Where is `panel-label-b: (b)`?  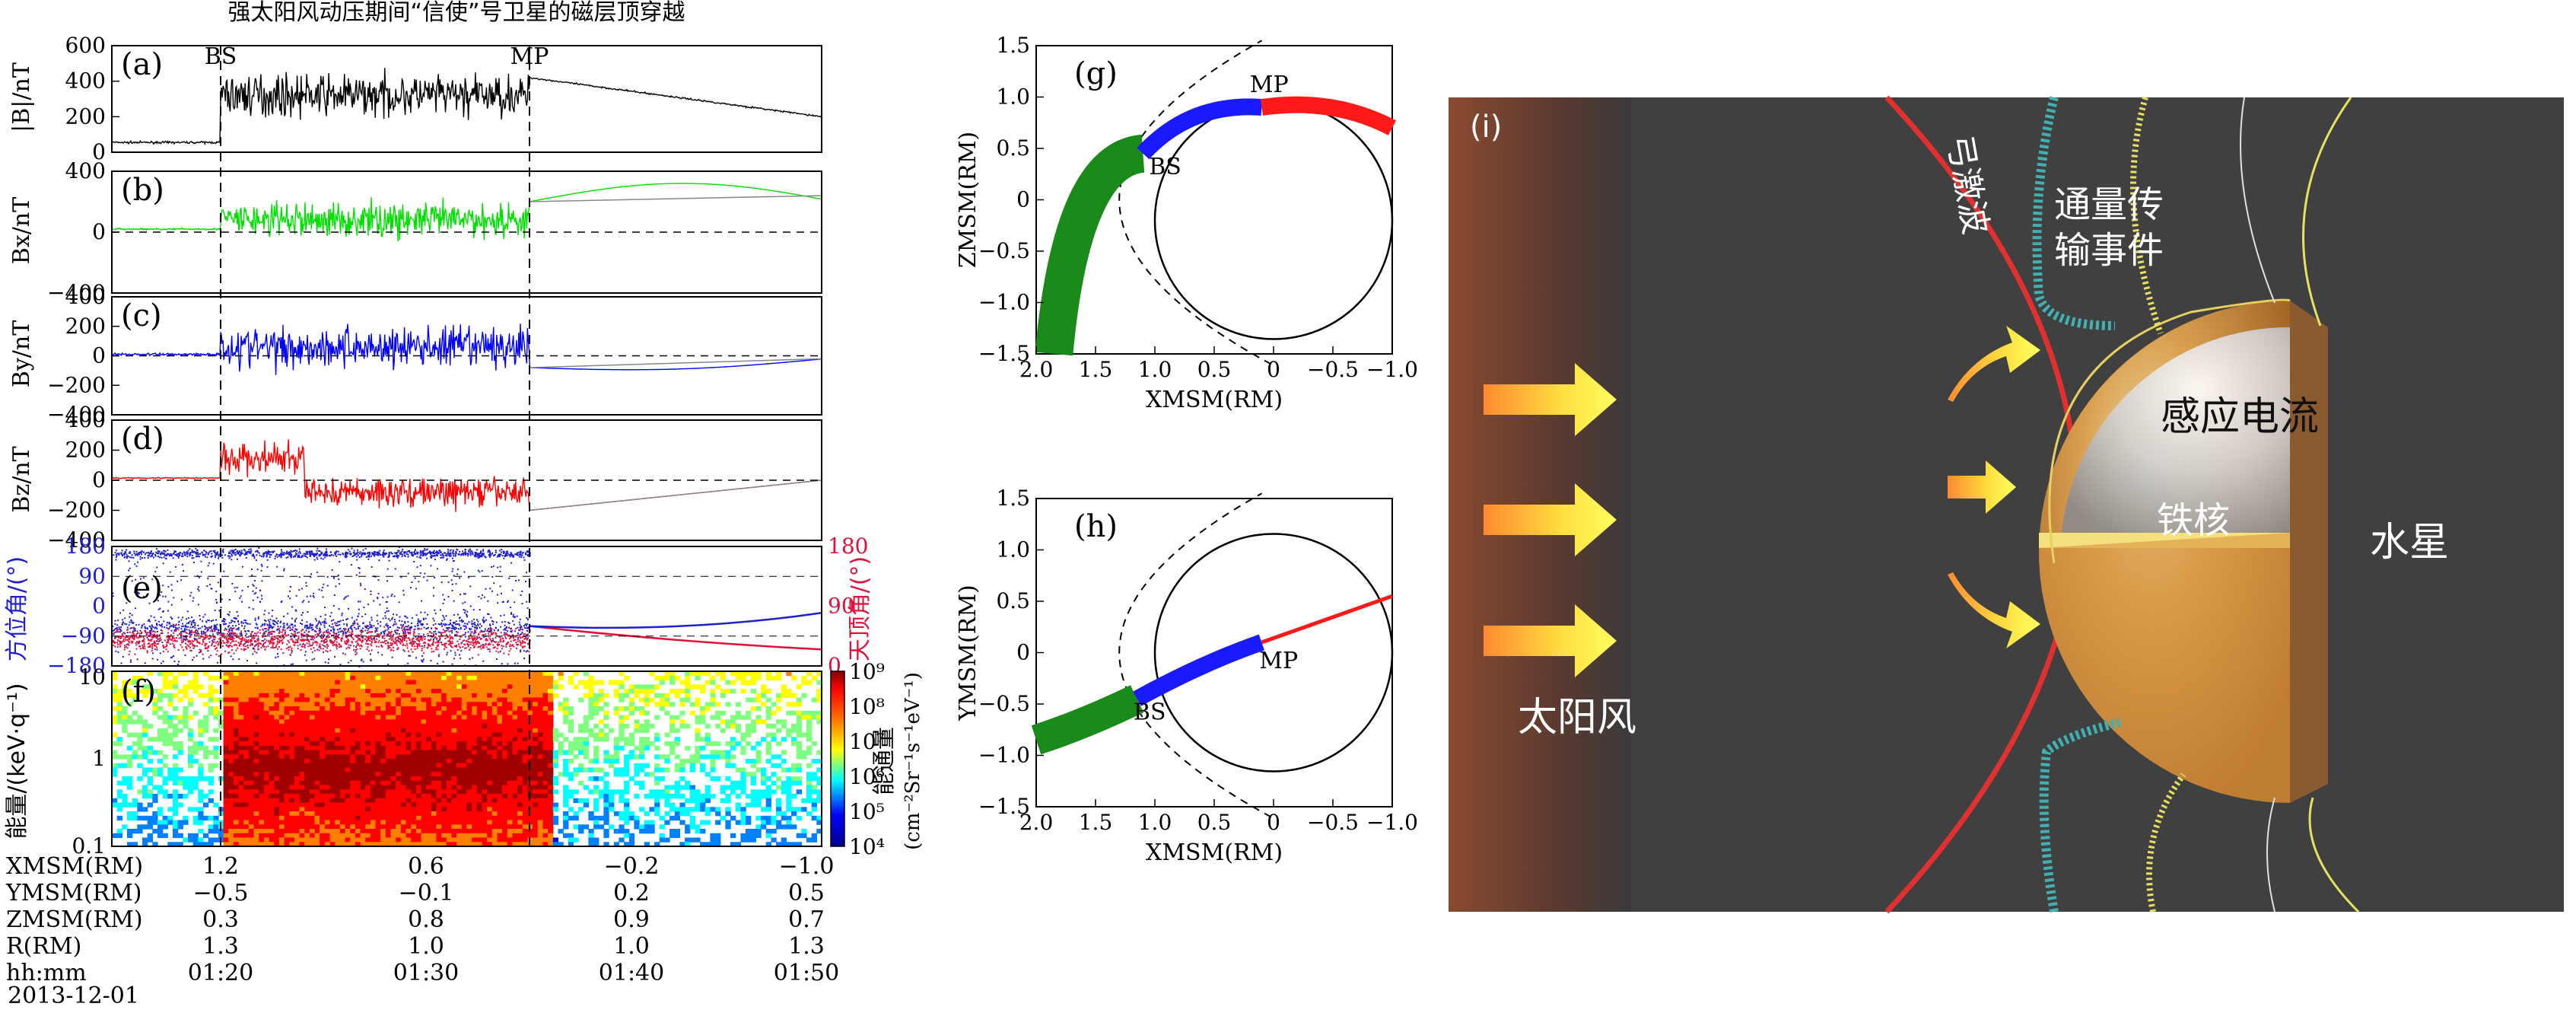 panel-label-b: (b) is located at coordinates (142, 190).